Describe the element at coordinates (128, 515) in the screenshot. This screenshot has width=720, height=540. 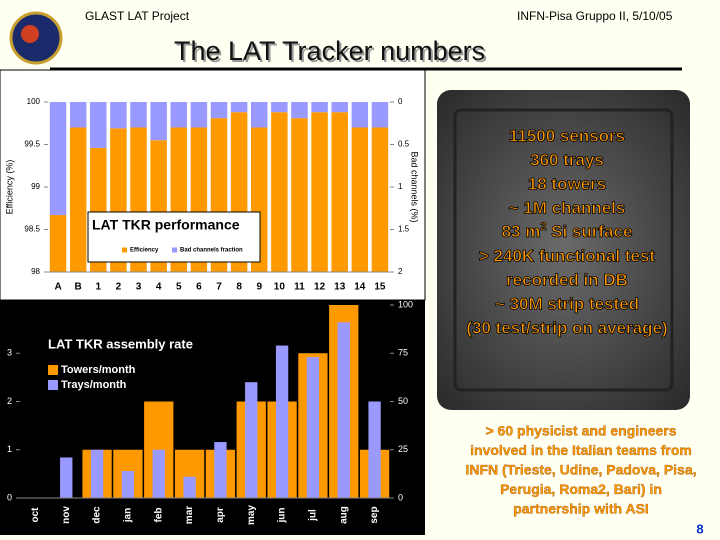
I see `x-tick-label: jan` at that location.